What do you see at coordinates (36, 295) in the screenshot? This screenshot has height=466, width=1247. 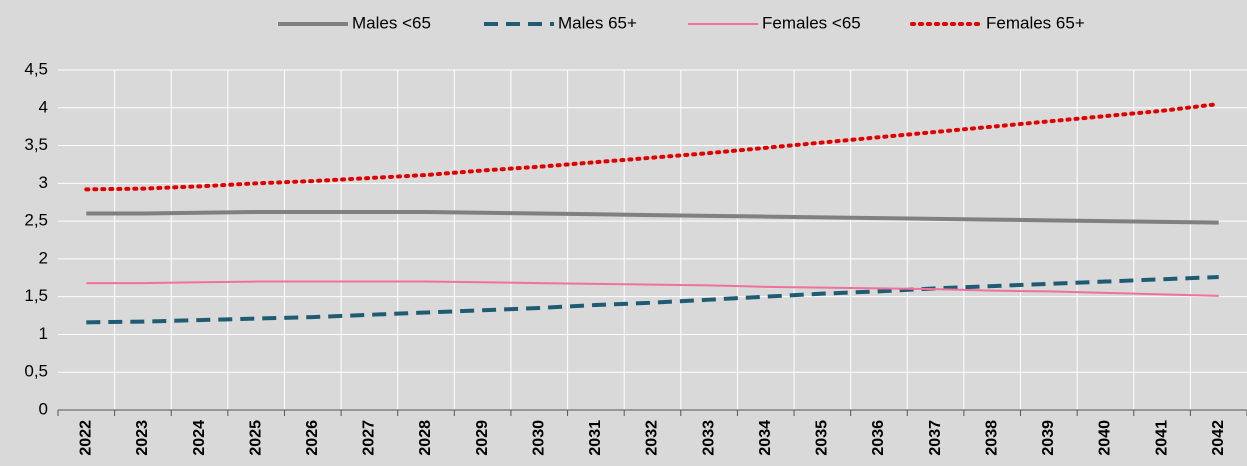 I see `y-tick-label: 1,5` at bounding box center [36, 295].